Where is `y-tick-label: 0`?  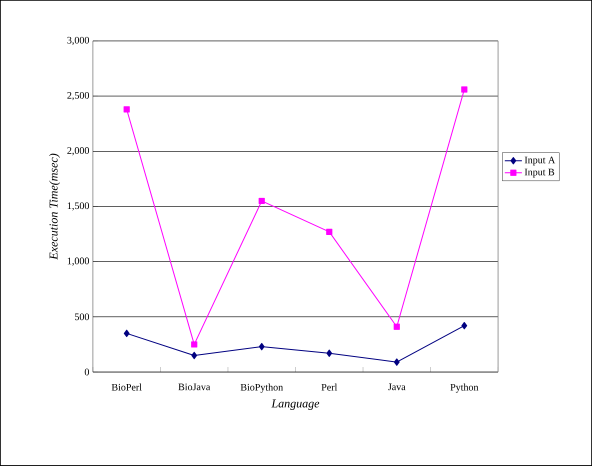 y-tick-label: 0 is located at coordinates (87, 372).